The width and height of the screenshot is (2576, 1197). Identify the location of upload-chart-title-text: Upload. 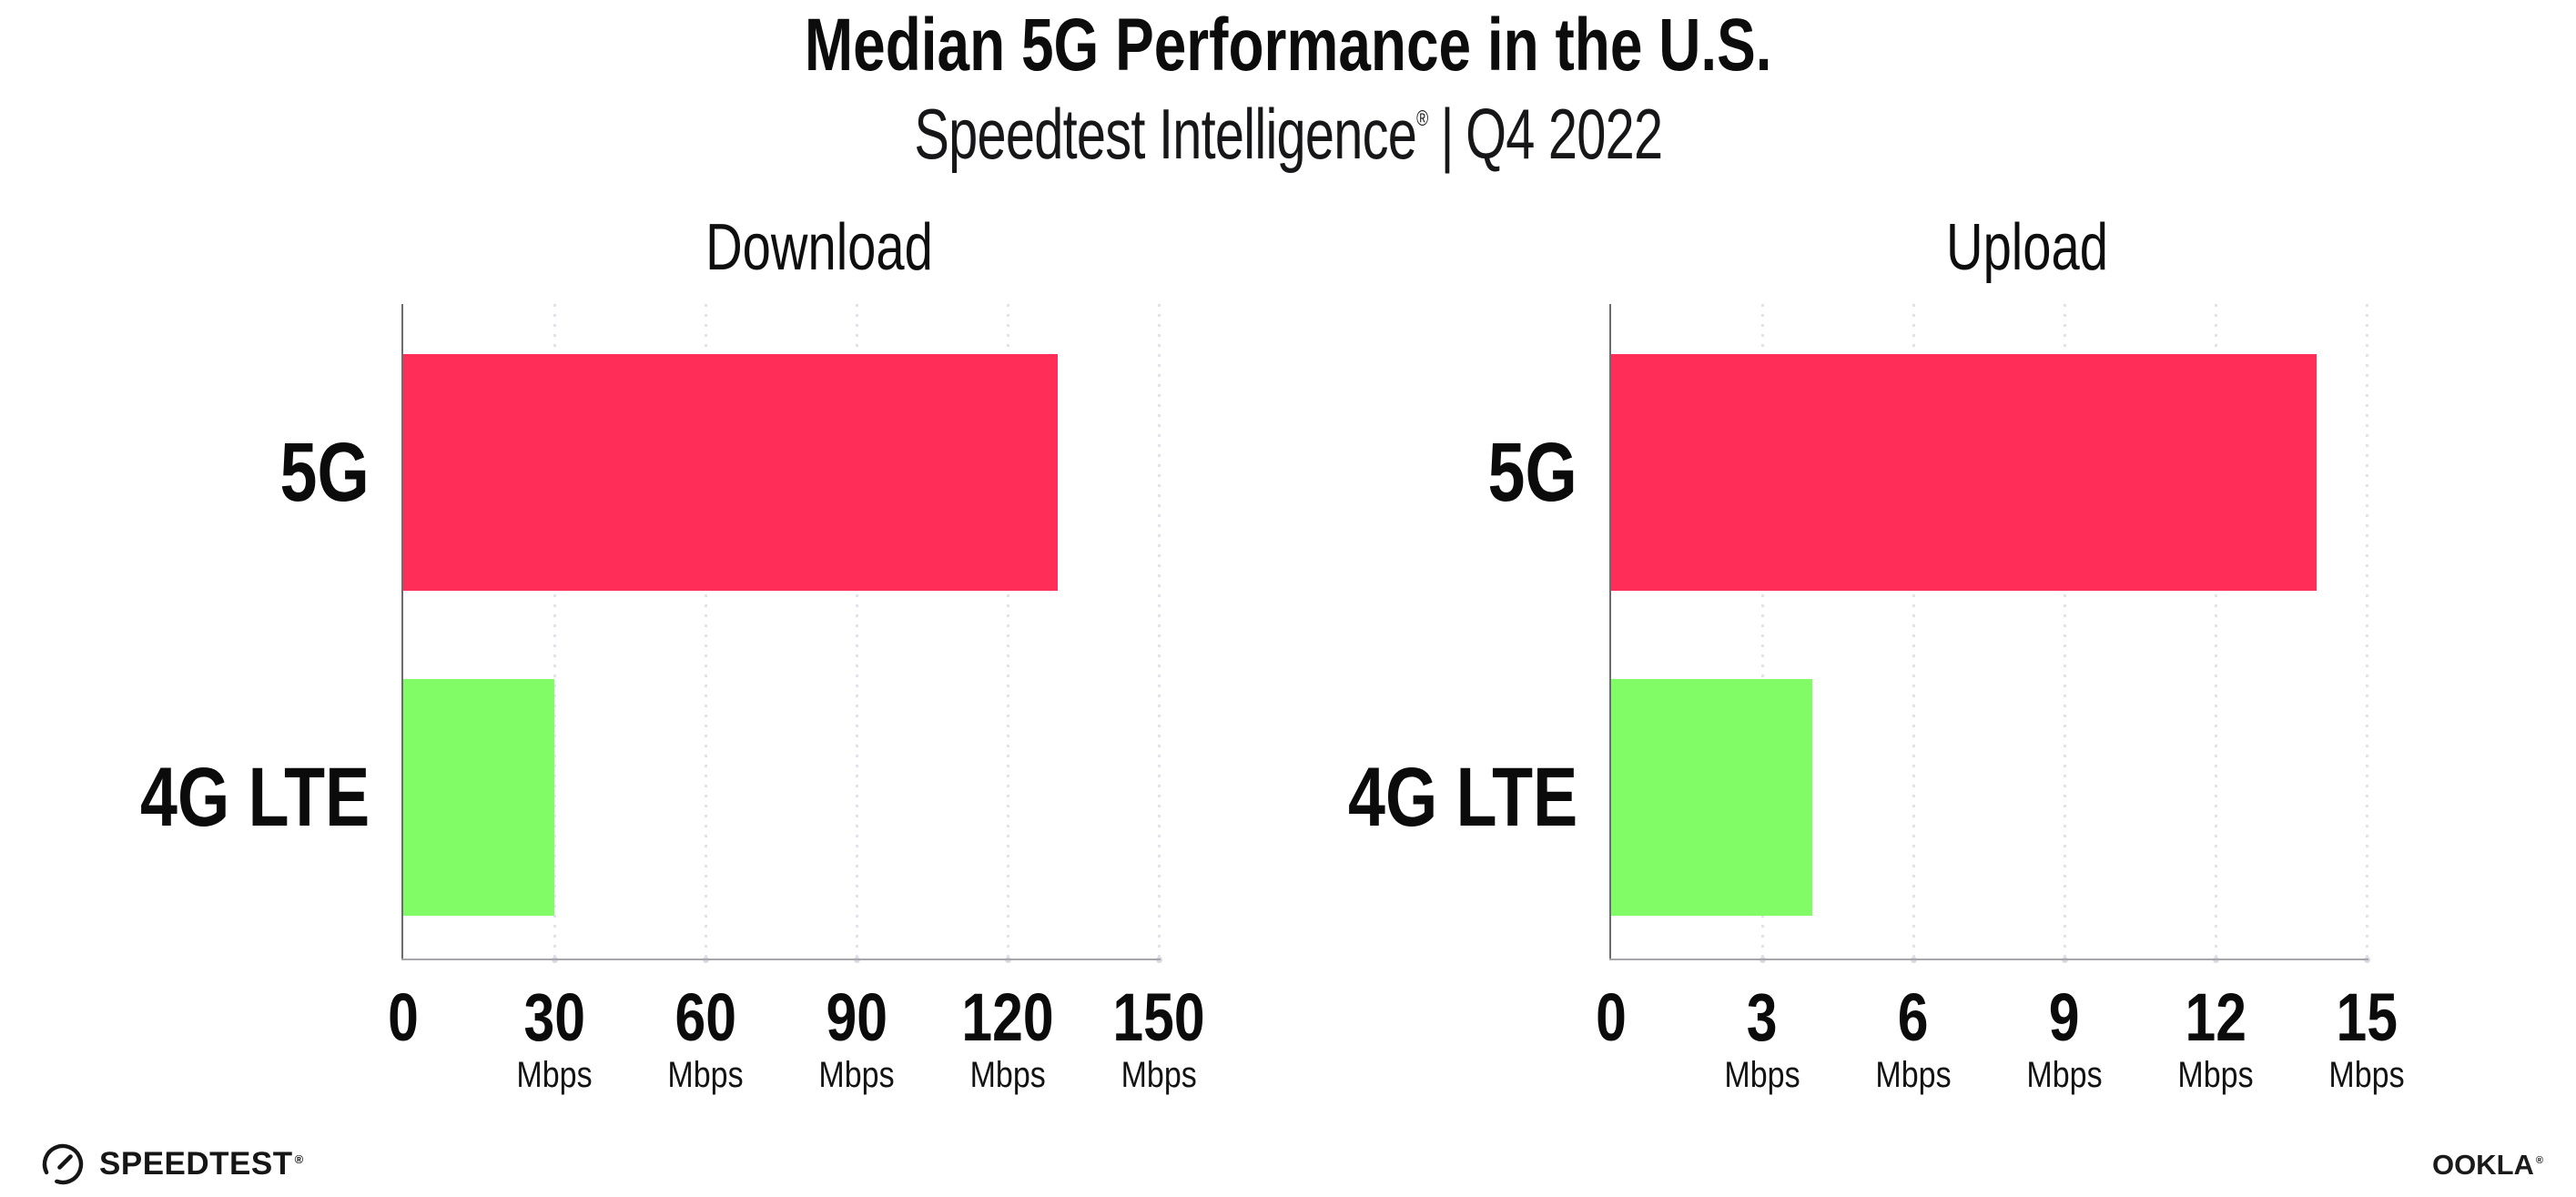
(2026, 247).